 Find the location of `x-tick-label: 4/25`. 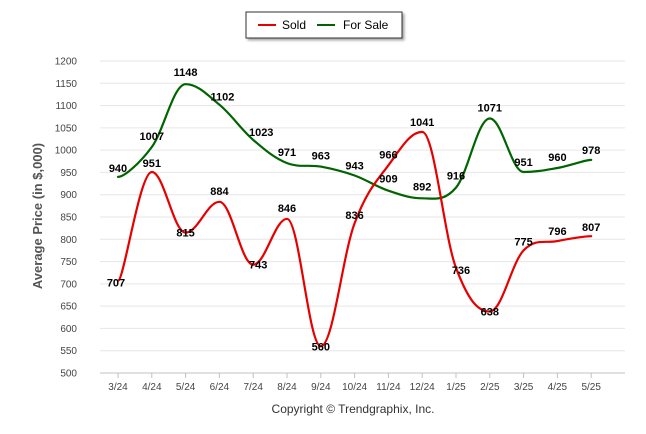

x-tick-label: 4/25 is located at coordinates (558, 387).